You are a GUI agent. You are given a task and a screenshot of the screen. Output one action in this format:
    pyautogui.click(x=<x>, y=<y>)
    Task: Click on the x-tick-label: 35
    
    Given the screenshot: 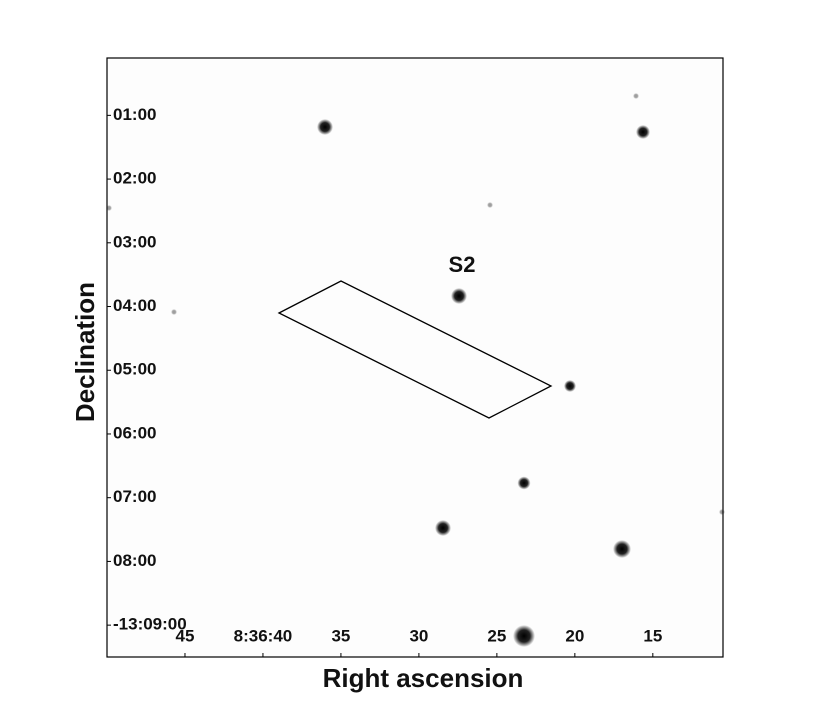 What is the action you would take?
    pyautogui.click(x=340, y=635)
    